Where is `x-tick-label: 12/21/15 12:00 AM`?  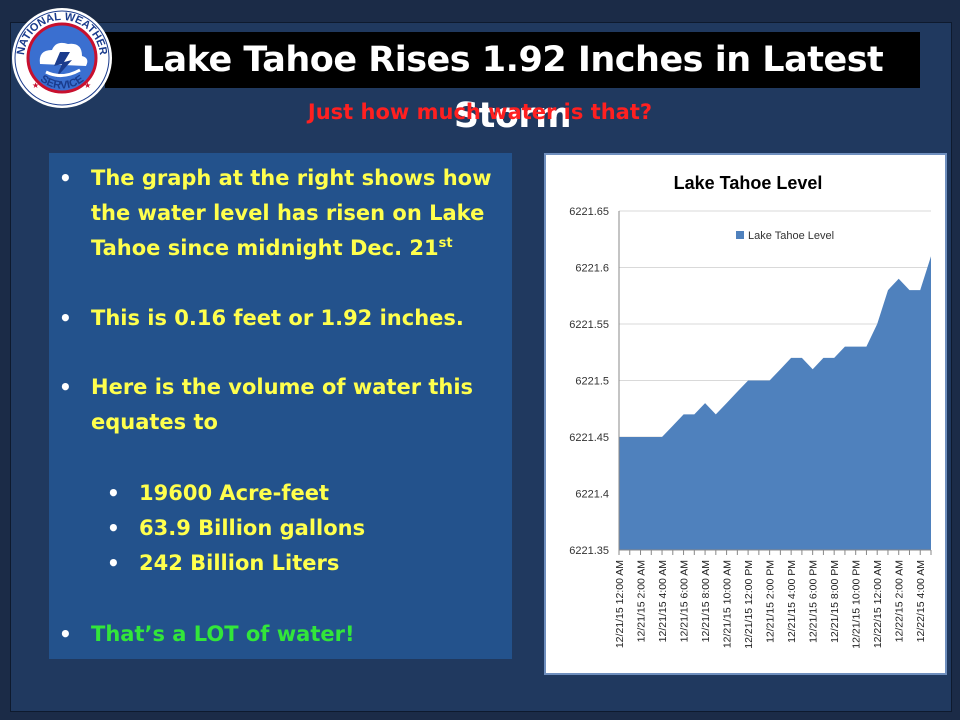
x-tick-label: 12/21/15 12:00 AM is located at coordinates (620, 604).